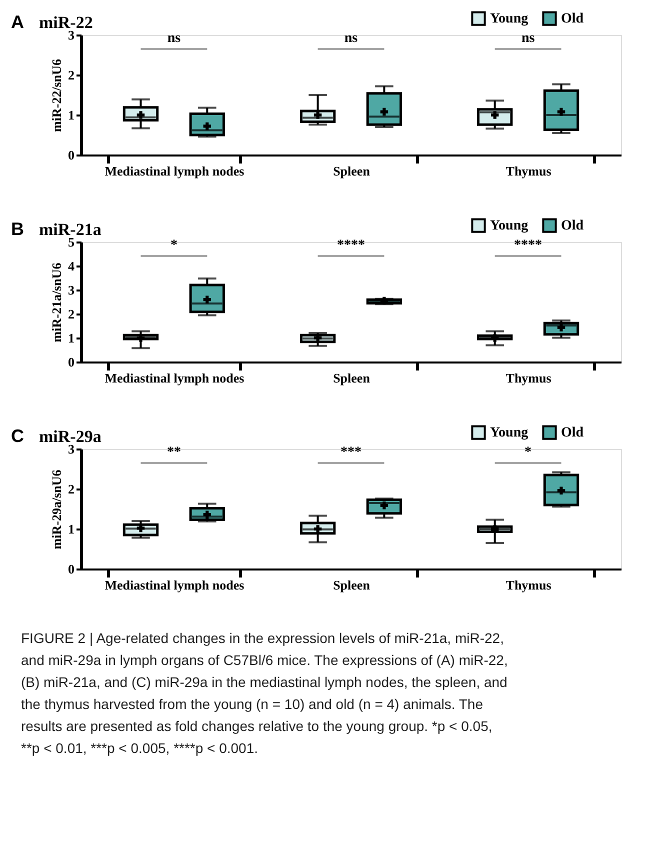  Describe the element at coordinates (173, 452) in the screenshot. I see `annotation: **` at that location.